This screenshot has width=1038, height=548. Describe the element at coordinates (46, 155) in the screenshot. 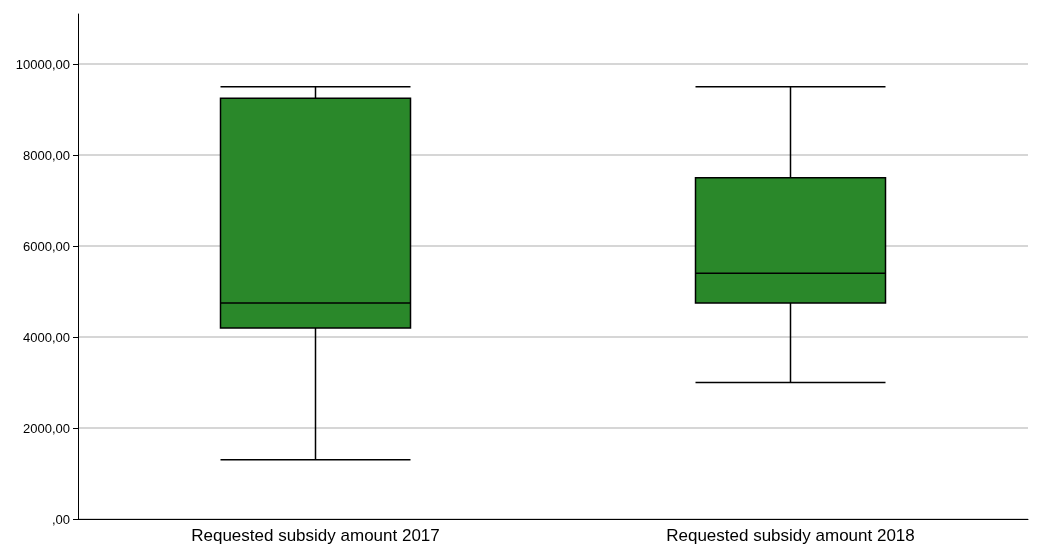

I see `y-tick-label: 8000,00` at that location.